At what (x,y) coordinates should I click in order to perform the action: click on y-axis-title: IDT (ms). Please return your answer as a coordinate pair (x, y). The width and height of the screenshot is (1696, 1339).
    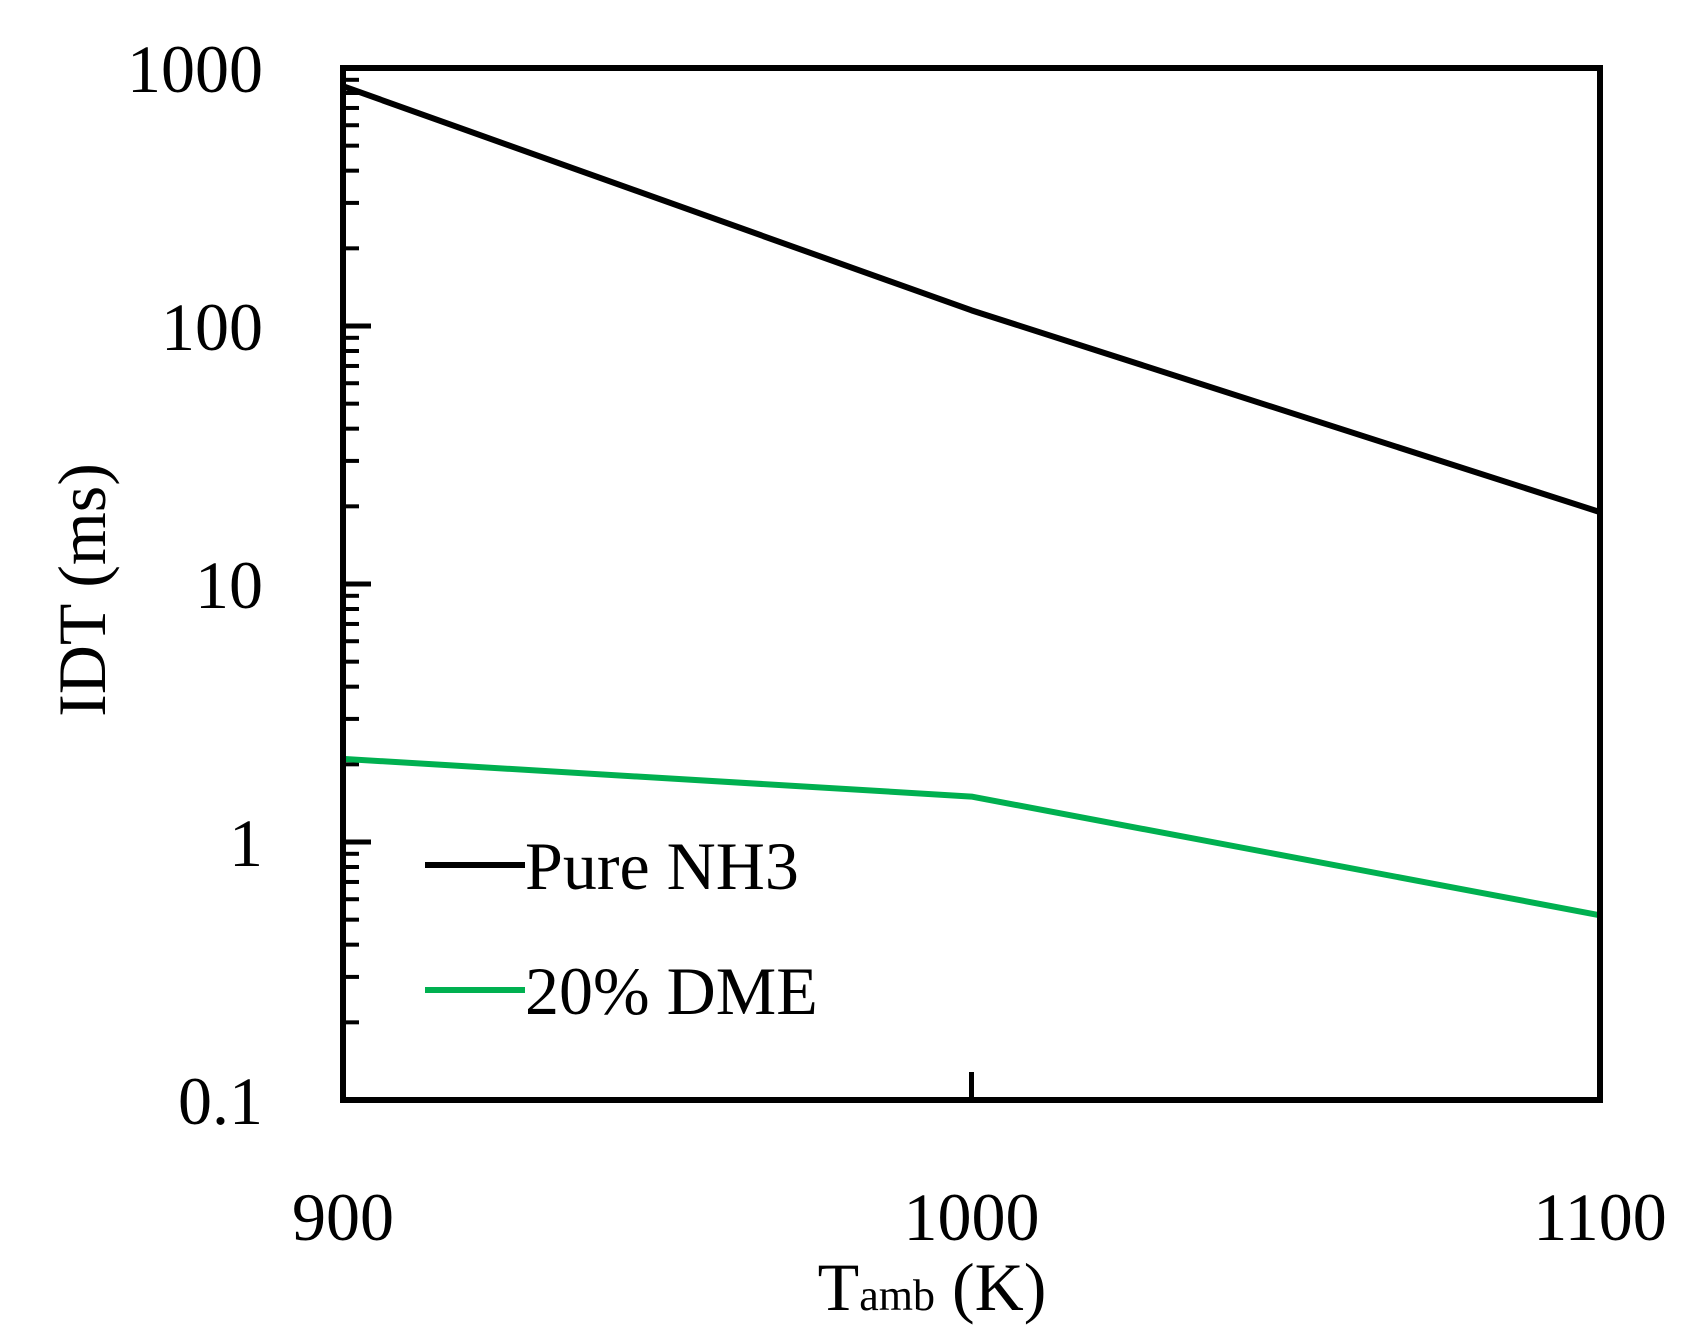
    Looking at the image, I should click on (82, 590).